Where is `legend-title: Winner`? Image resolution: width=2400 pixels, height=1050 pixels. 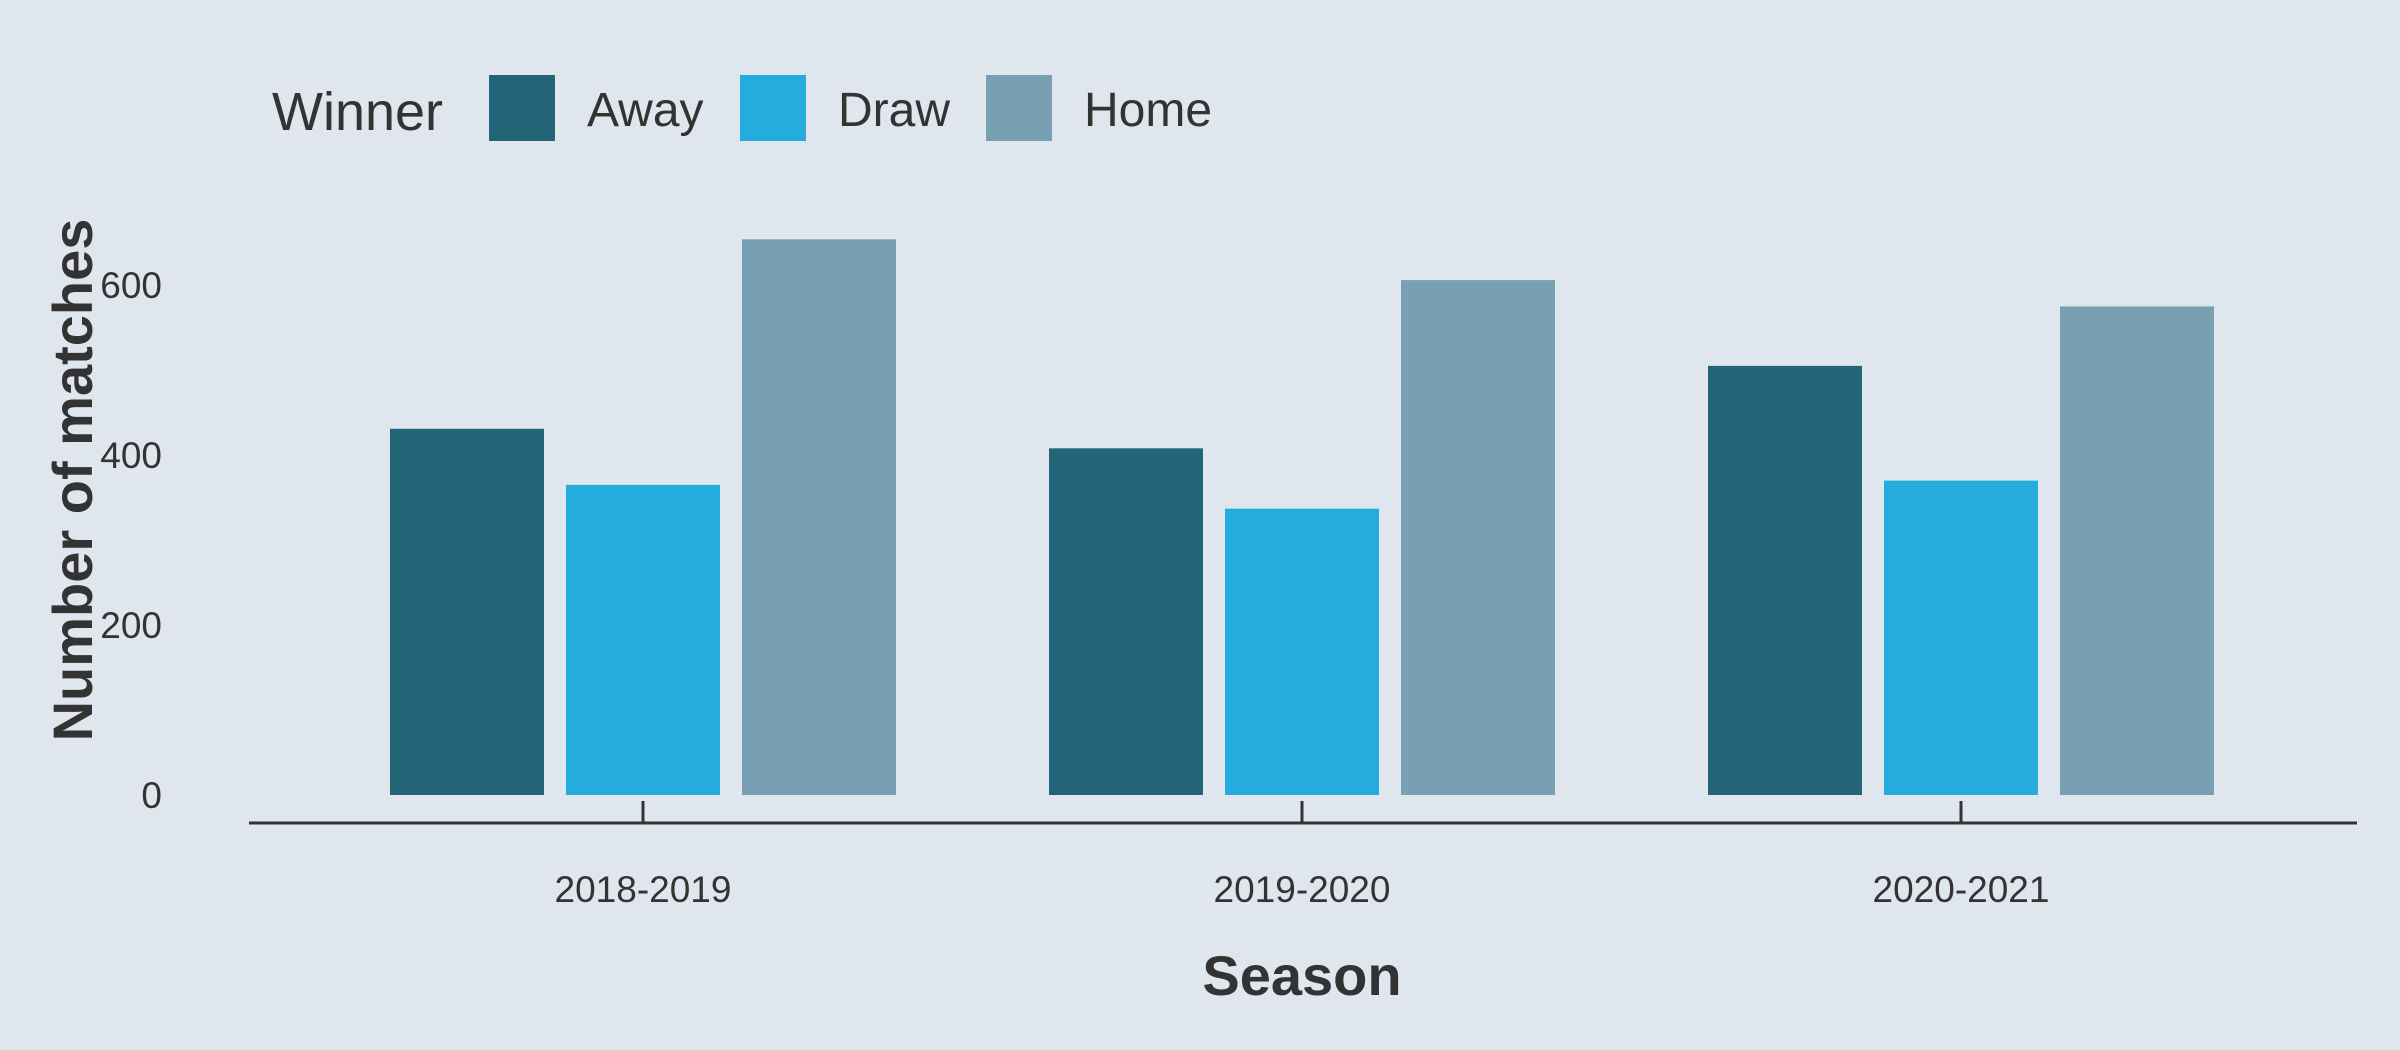 legend-title: Winner is located at coordinates (357, 112).